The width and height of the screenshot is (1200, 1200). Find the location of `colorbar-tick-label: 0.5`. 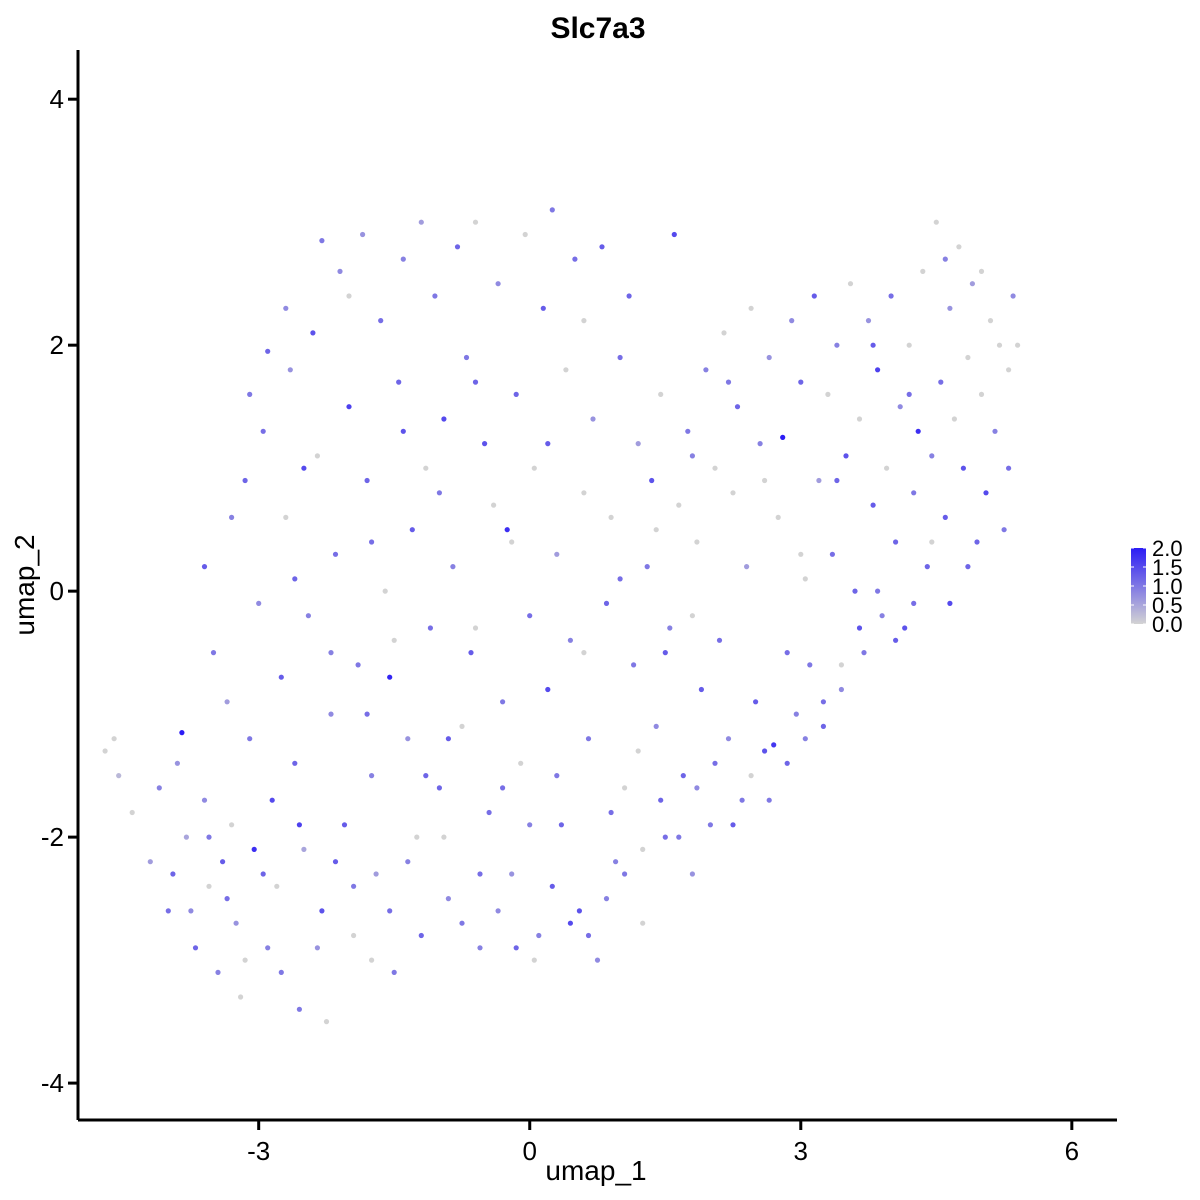

colorbar-tick-label: 0.5 is located at coordinates (1167, 605).